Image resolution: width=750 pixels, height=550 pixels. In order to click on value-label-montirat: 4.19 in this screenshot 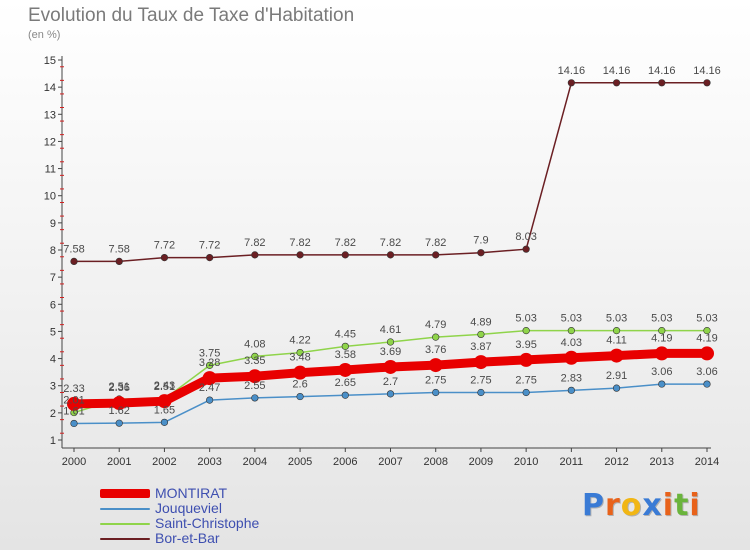, I will do `click(706, 338)`.